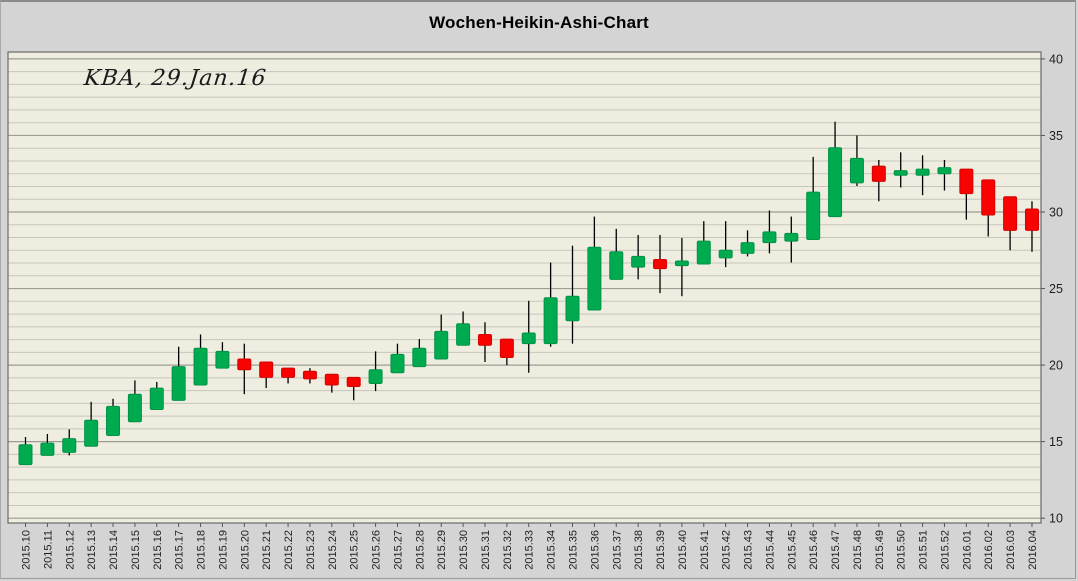  I want to click on candle-body-2015.31, so click(484, 339).